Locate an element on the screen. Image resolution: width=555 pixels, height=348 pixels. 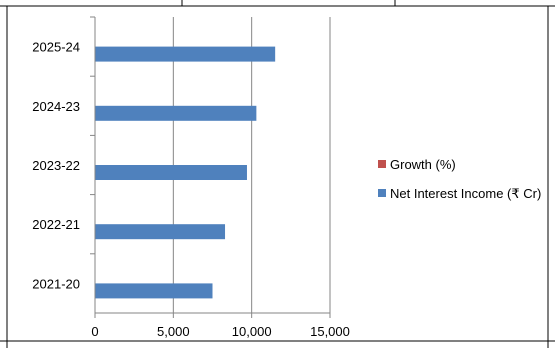
y-tick-label: 2025-24 is located at coordinates (56, 47).